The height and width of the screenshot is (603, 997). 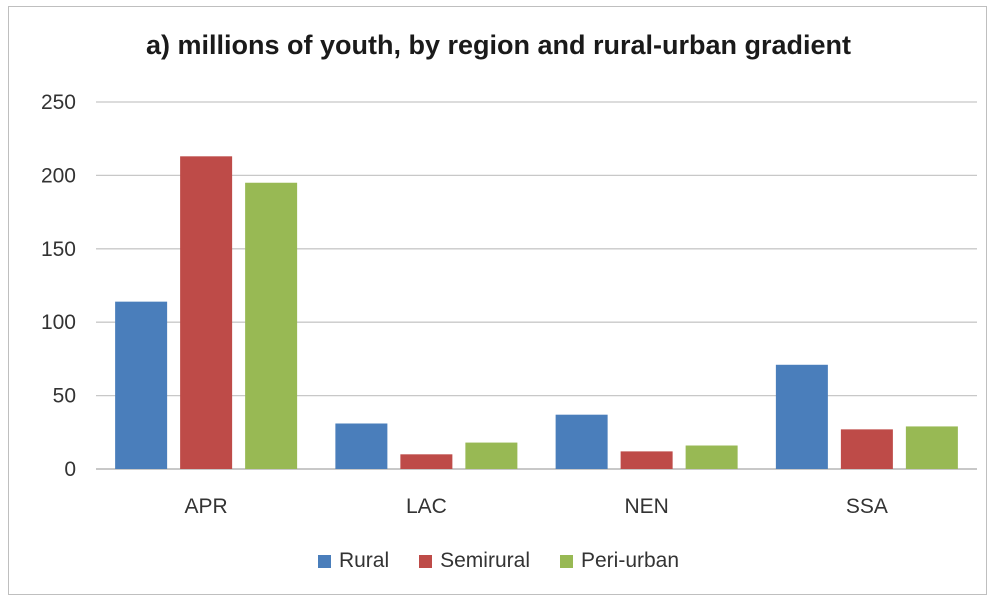 I want to click on legend-item: Rural, so click(x=353, y=561).